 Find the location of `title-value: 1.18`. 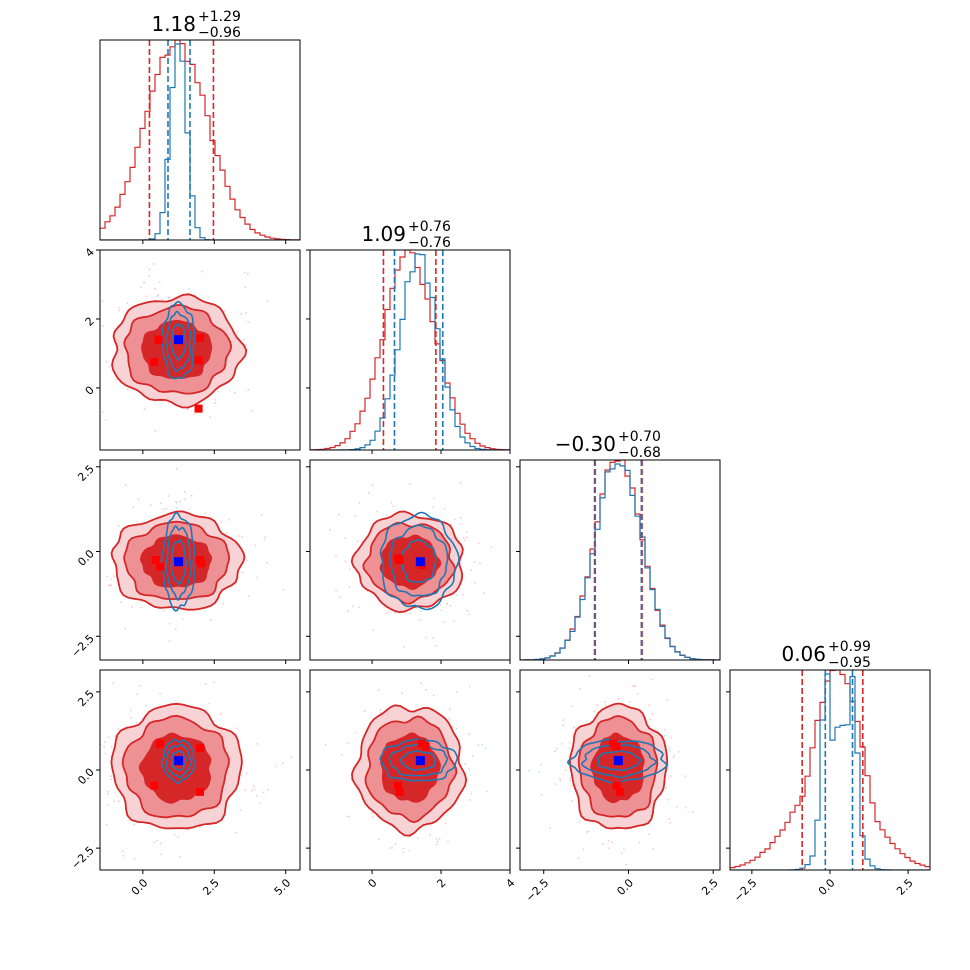

title-value: 1.18 is located at coordinates (173, 24).